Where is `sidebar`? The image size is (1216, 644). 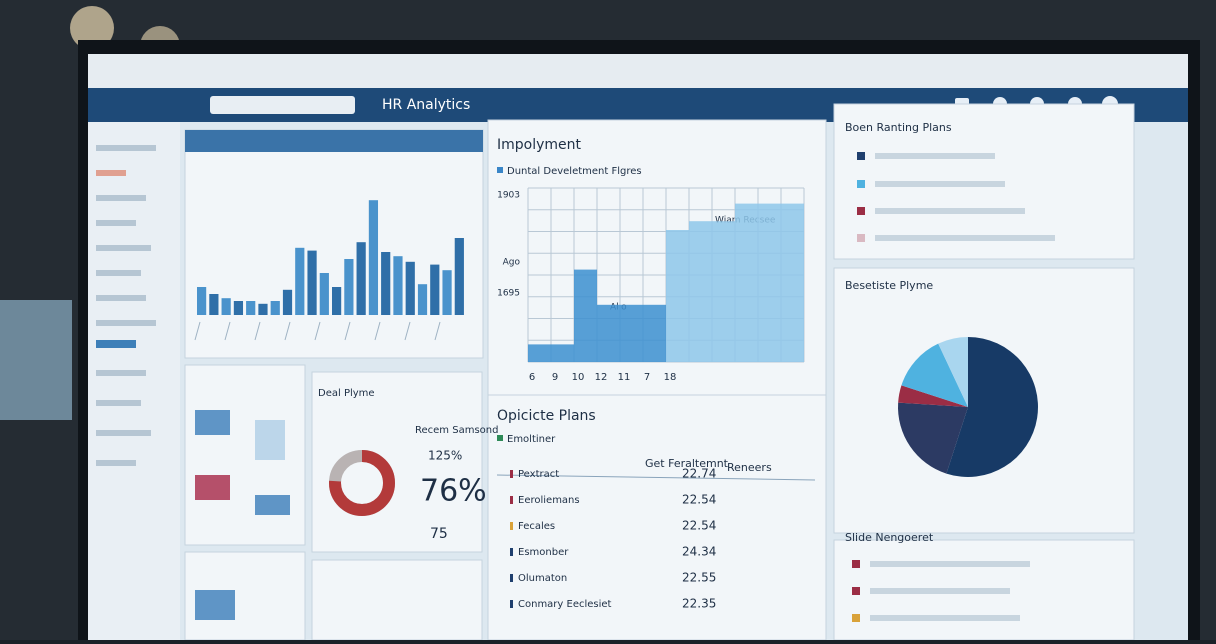 sidebar is located at coordinates (134, 381).